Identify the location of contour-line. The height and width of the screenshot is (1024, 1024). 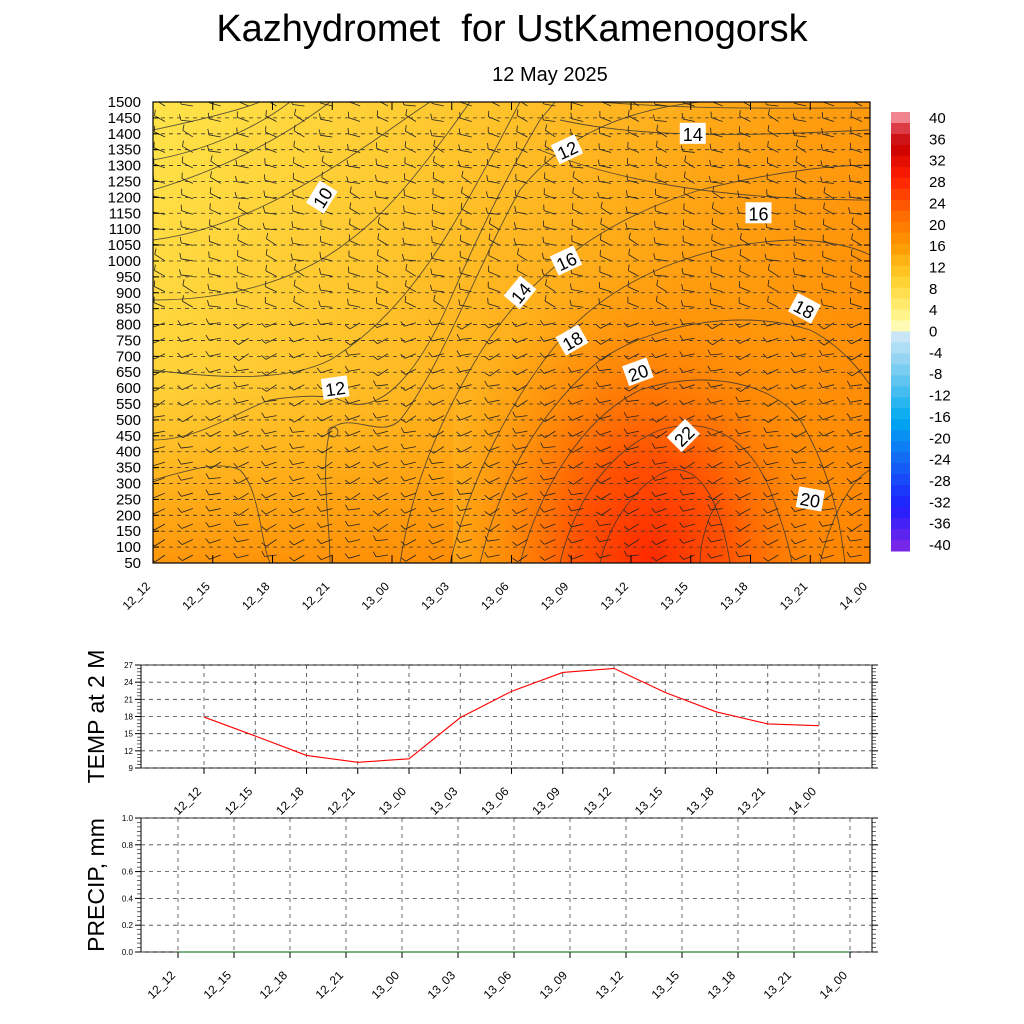
(844, 516).